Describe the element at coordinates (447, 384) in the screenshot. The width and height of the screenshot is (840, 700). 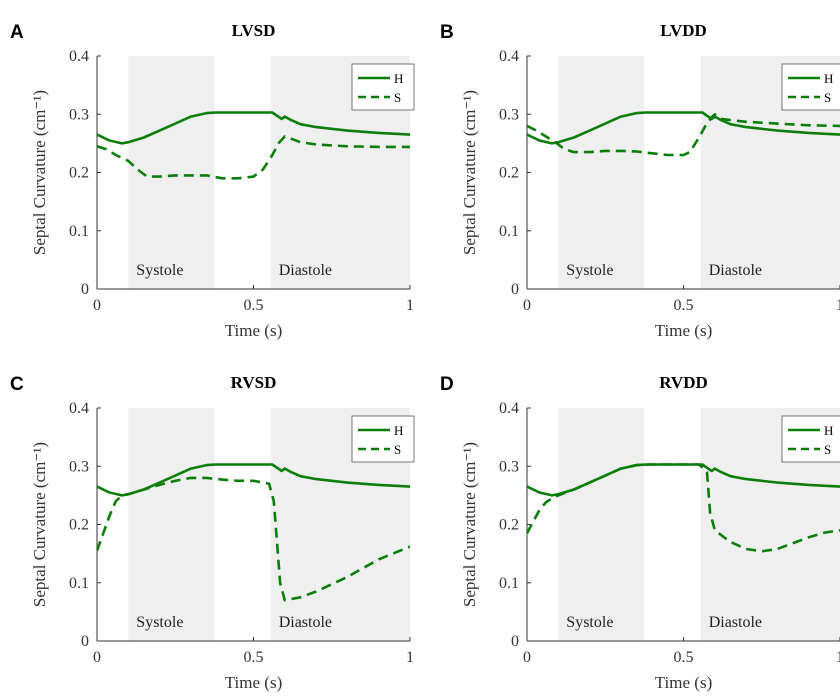
I see `panel-letter: D` at that location.